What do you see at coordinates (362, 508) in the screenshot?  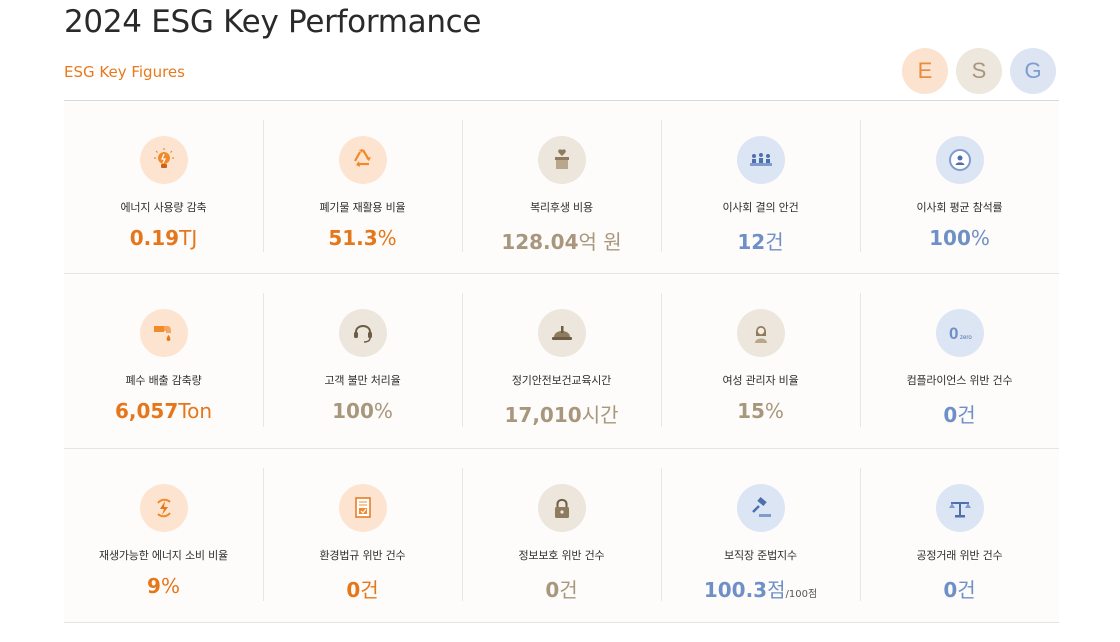 I see `document-check-icon` at bounding box center [362, 508].